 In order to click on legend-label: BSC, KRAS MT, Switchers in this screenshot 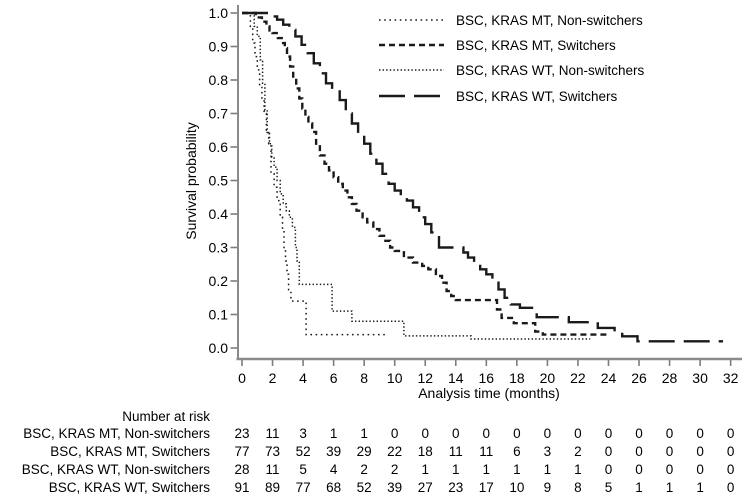, I will do `click(536, 45)`.